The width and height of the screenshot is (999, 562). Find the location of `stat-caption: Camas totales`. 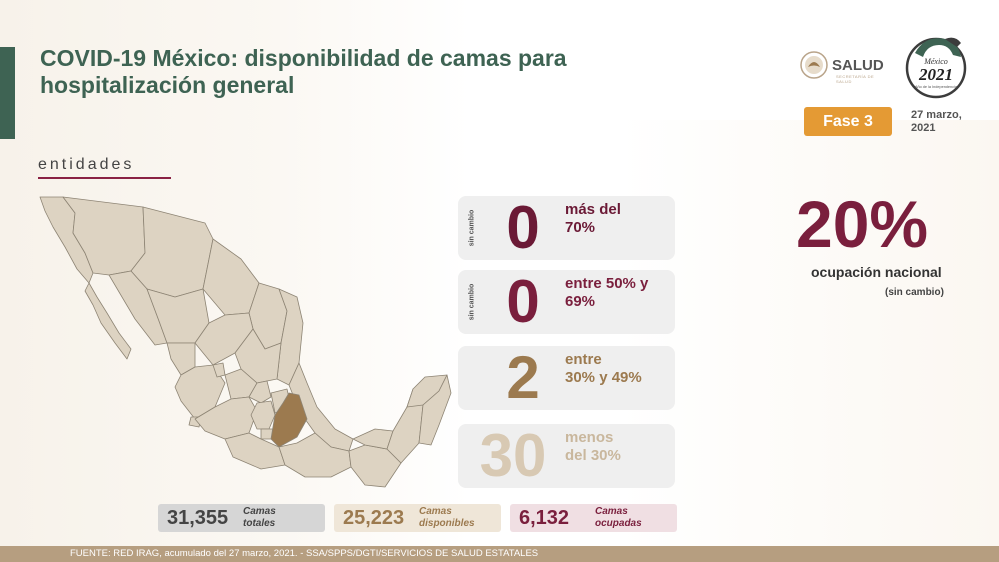

stat-caption: Camas totales is located at coordinates (259, 518).